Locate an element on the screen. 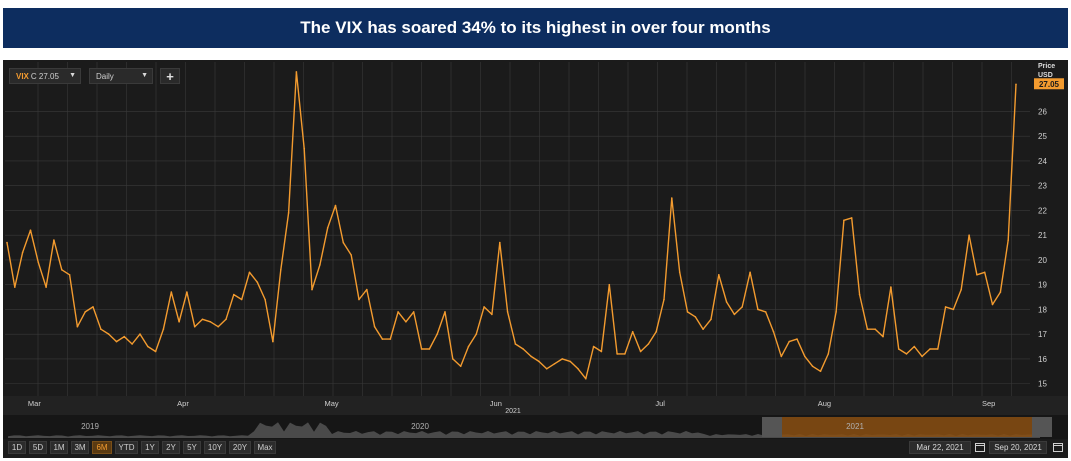 This screenshot has height=461, width=1071. symbol-value: C 27.05 is located at coordinates (44, 76).